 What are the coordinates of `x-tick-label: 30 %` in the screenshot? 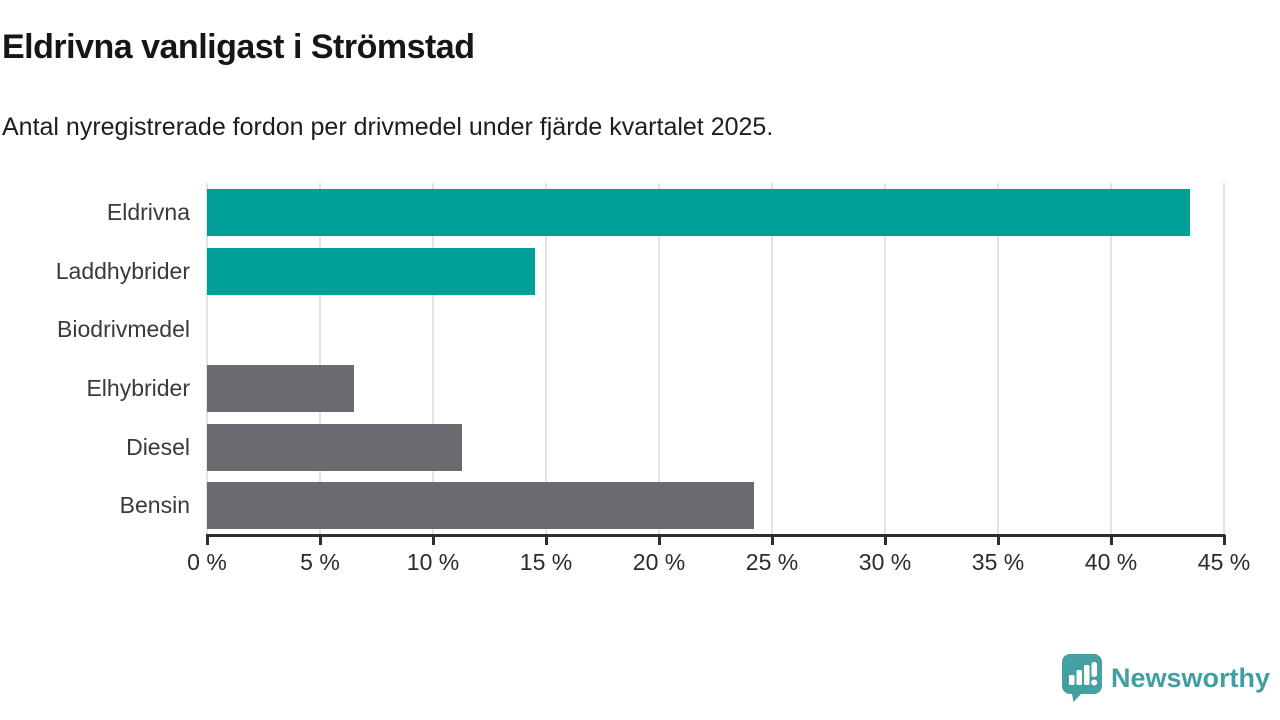 It's located at (885, 562).